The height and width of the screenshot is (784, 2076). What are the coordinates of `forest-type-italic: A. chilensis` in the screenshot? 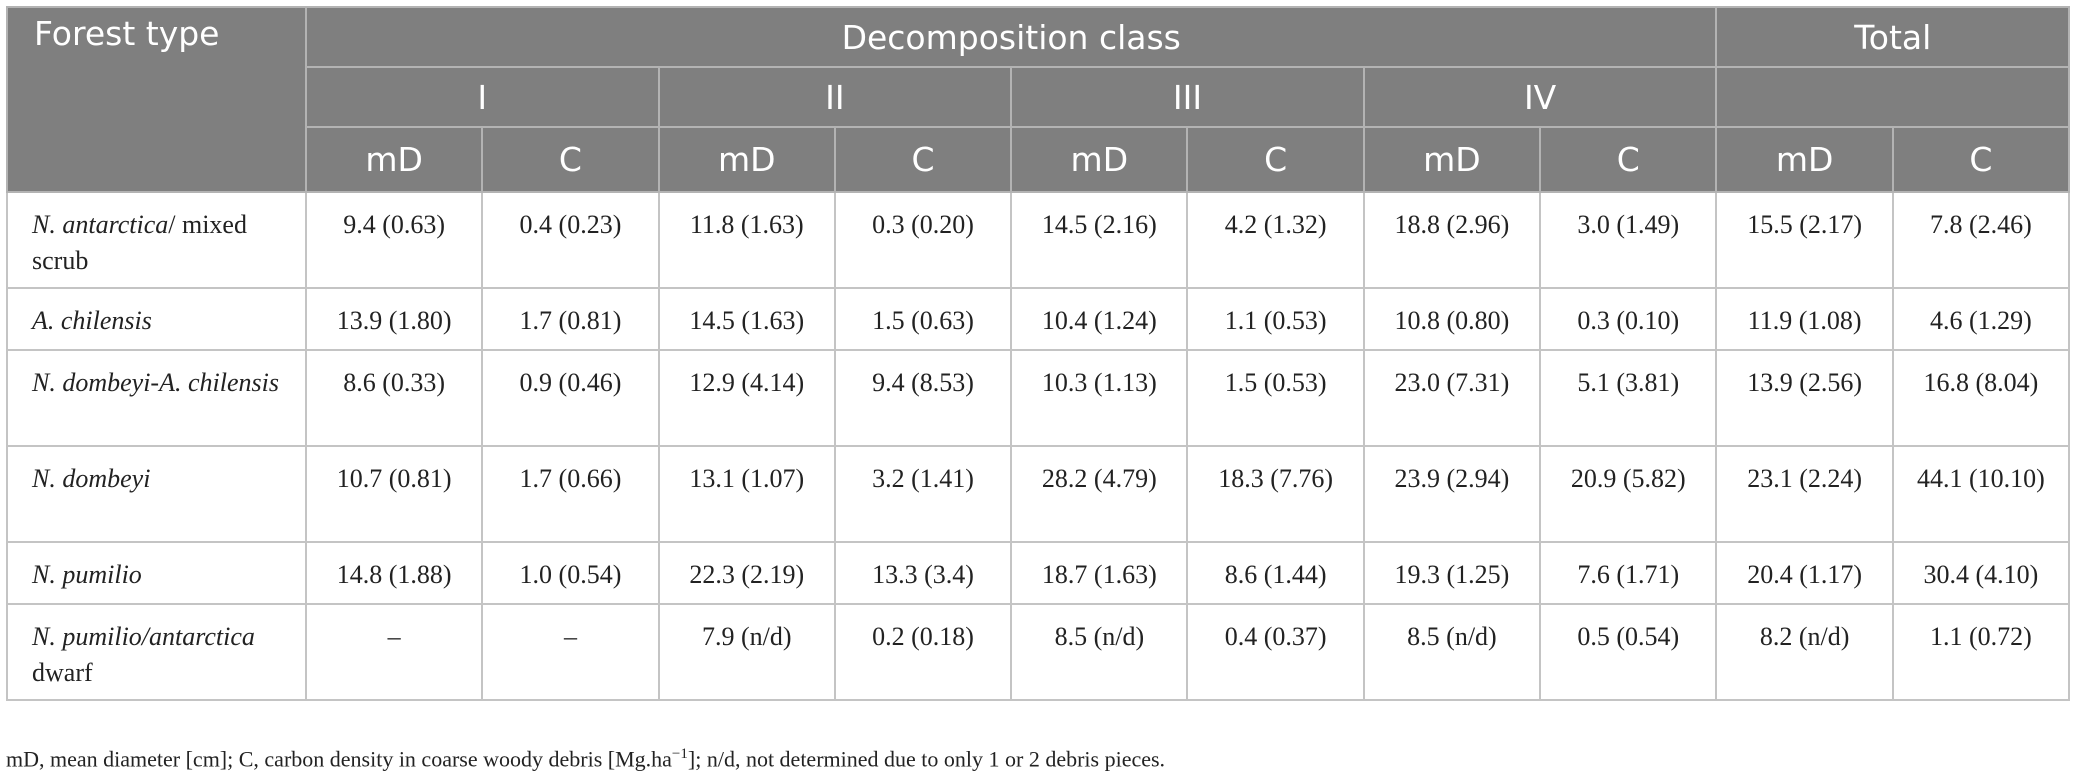 It's located at (92, 320).